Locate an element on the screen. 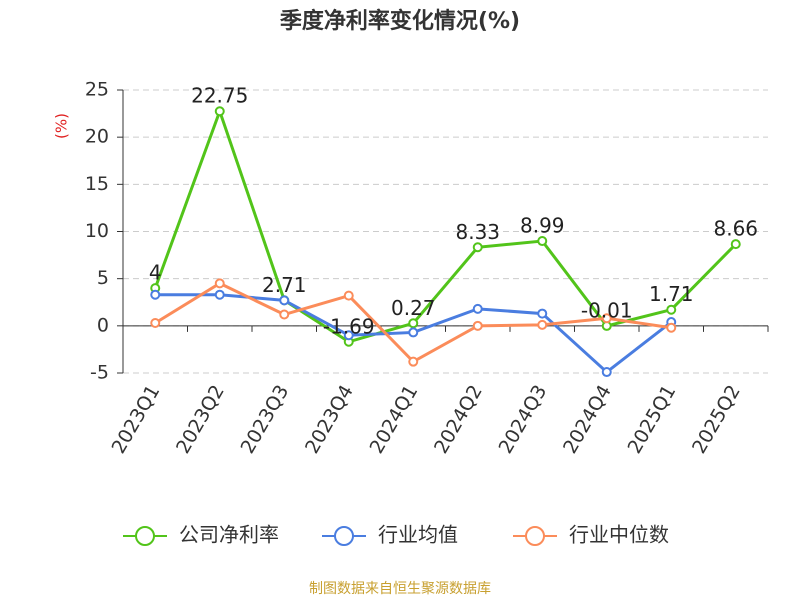 This screenshot has width=800, height=604. data-label: 8.33 is located at coordinates (477, 232).